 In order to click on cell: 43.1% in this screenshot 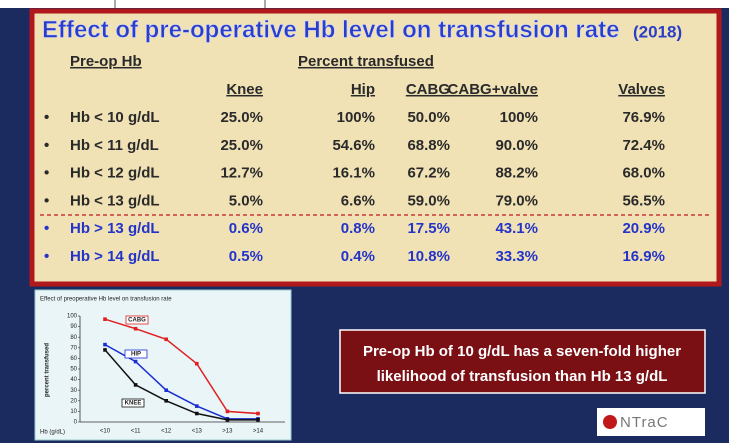, I will do `click(516, 228)`.